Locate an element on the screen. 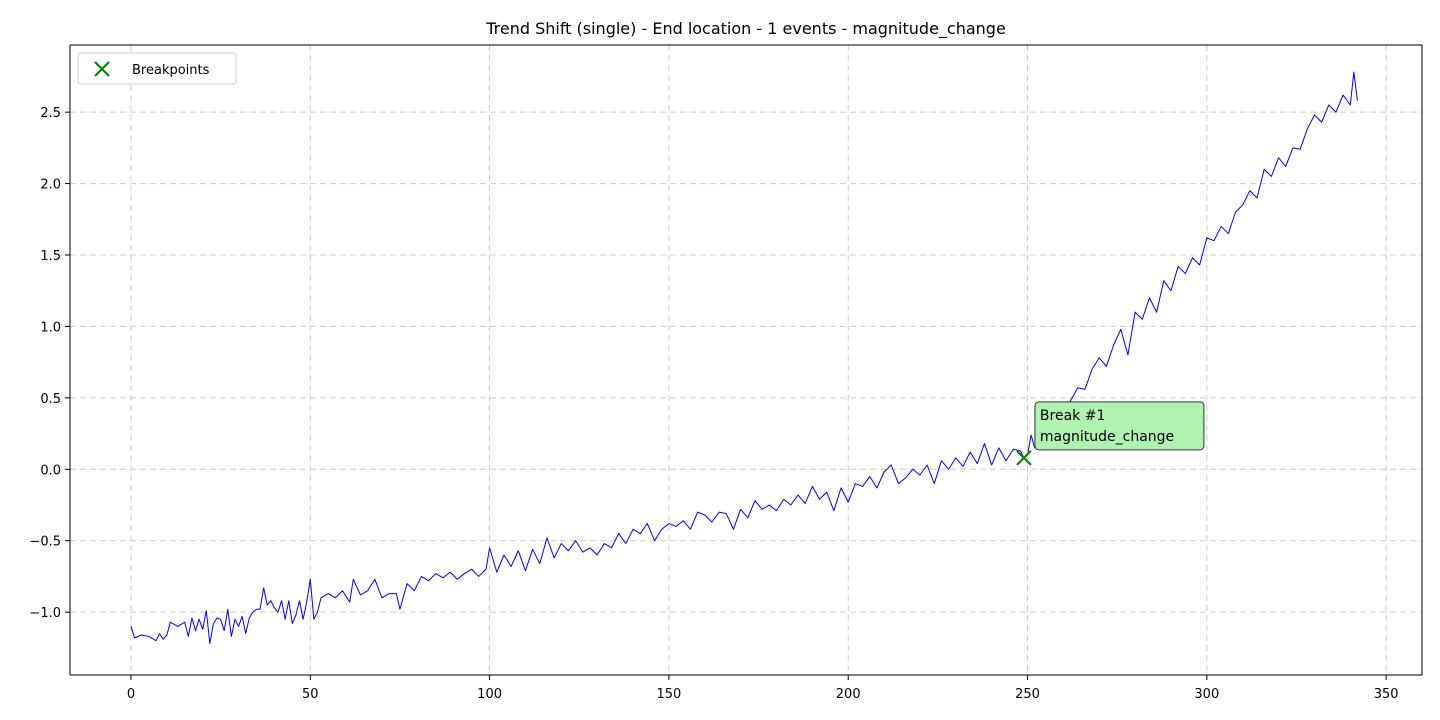 The width and height of the screenshot is (1440, 720). x-tick-label: 50 is located at coordinates (310, 694).